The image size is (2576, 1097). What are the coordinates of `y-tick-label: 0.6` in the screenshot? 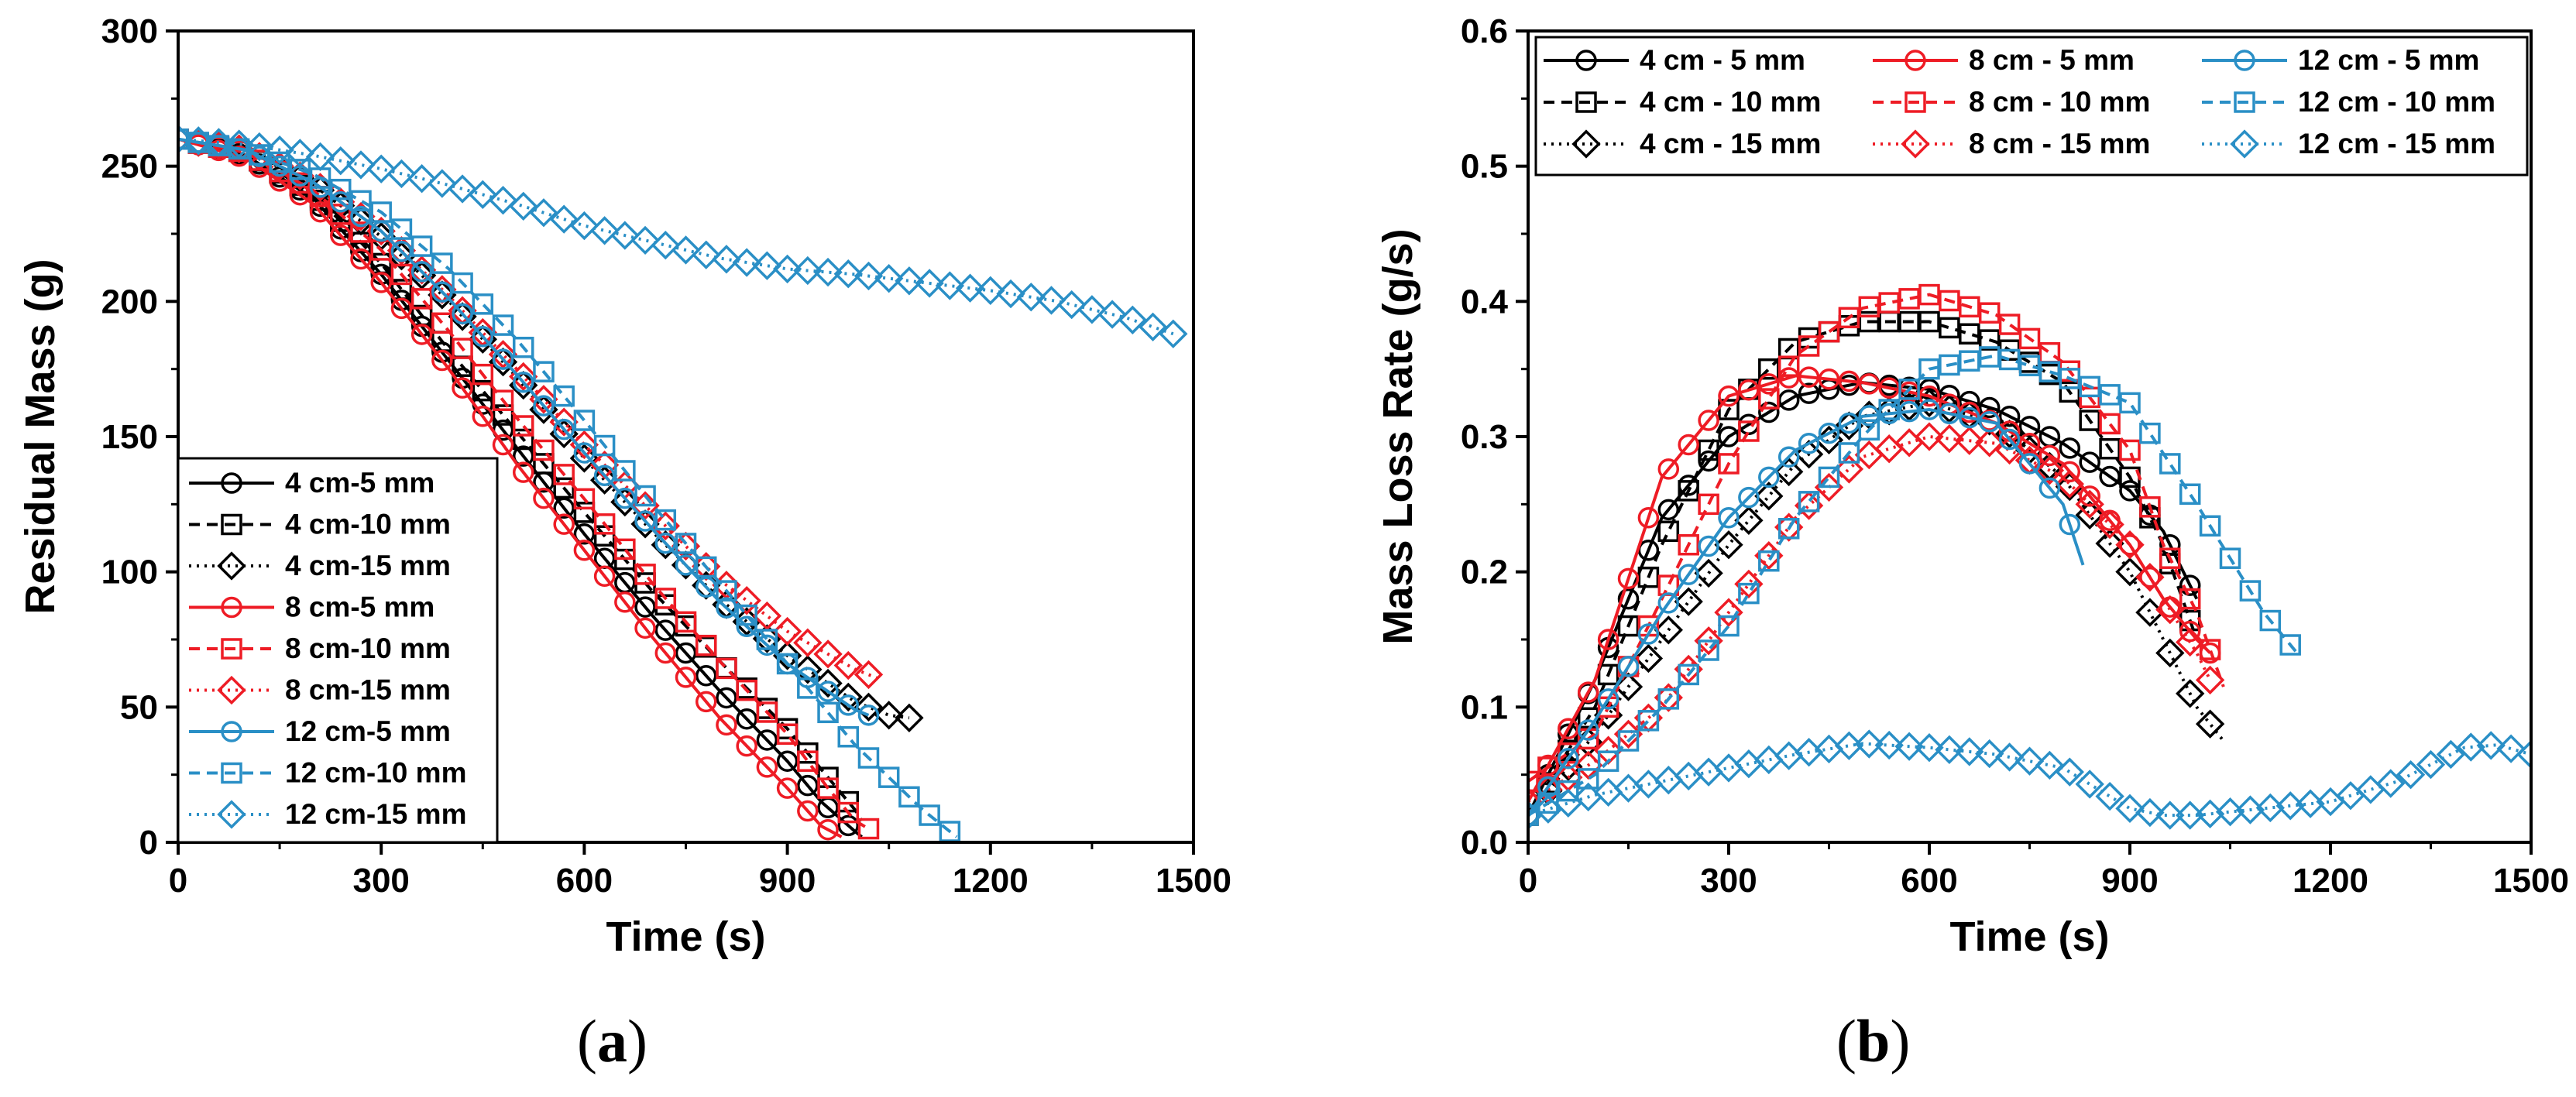 It's located at (1484, 31).